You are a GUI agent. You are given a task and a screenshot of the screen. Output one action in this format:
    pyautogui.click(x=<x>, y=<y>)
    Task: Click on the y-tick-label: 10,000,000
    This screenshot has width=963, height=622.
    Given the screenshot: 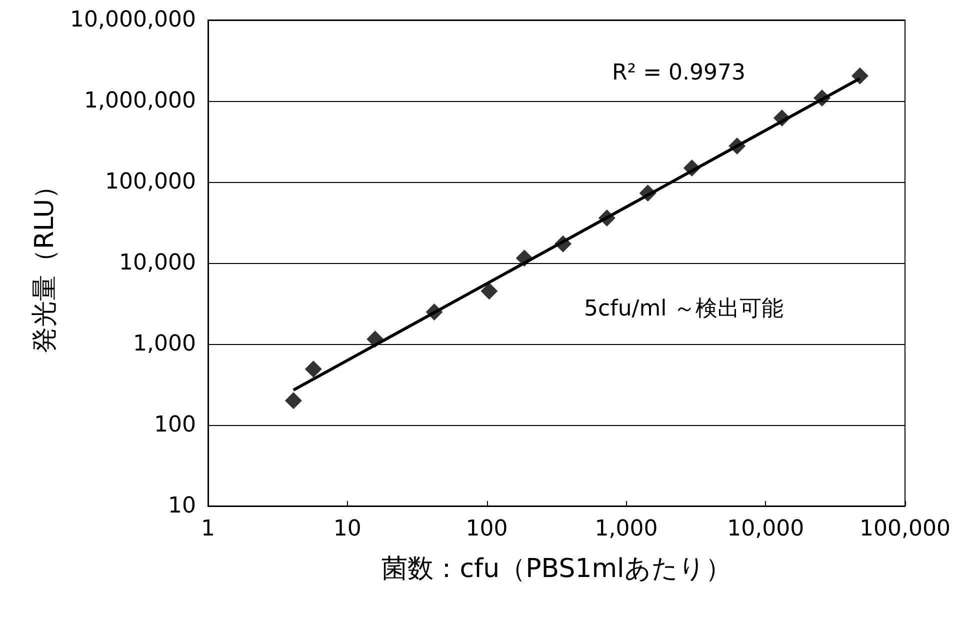 What is the action you would take?
    pyautogui.click(x=133, y=20)
    